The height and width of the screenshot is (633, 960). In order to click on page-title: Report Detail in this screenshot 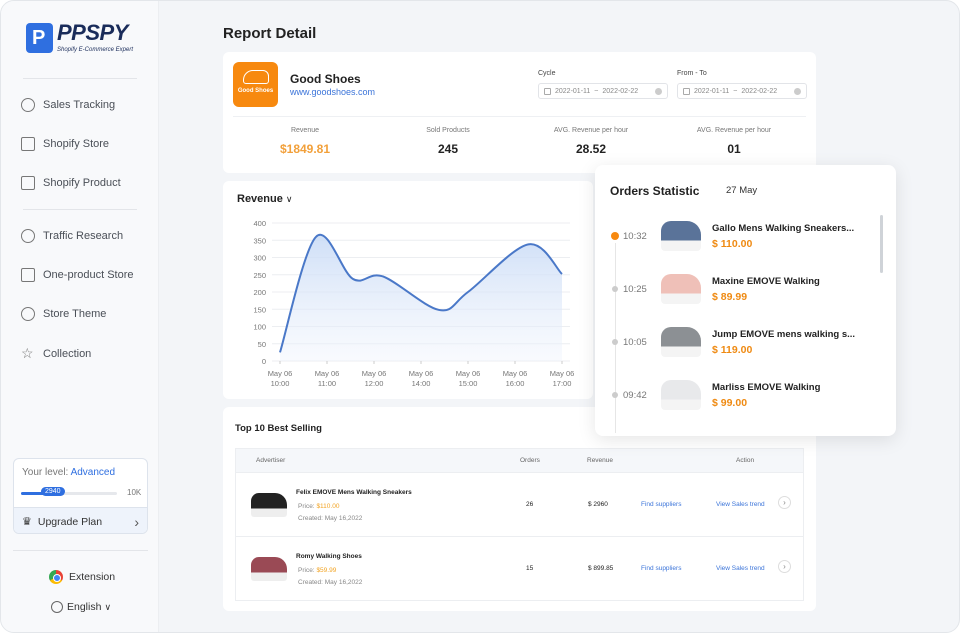, I will do `click(270, 33)`.